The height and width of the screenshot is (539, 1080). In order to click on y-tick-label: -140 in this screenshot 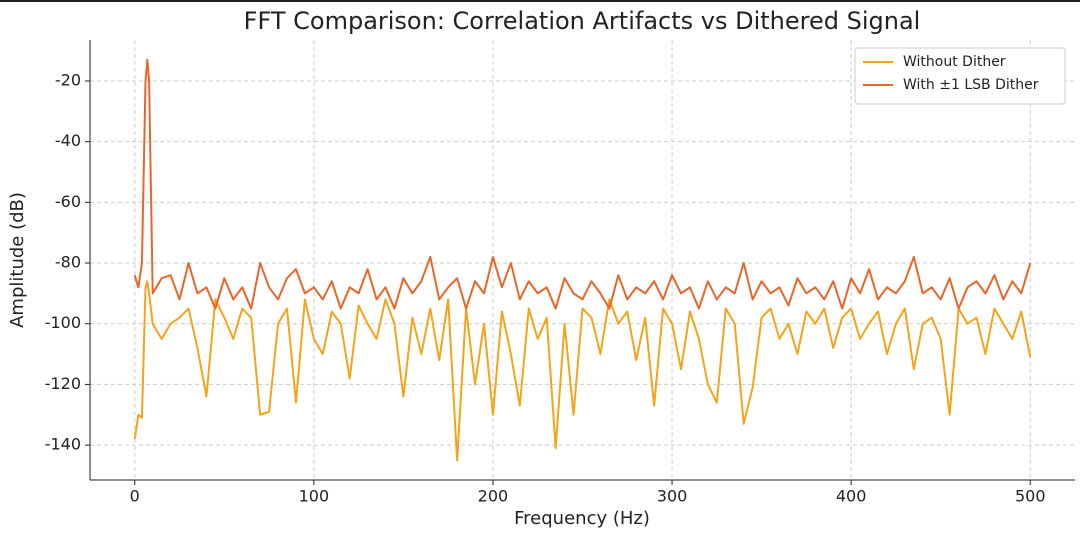, I will do `click(63, 444)`.